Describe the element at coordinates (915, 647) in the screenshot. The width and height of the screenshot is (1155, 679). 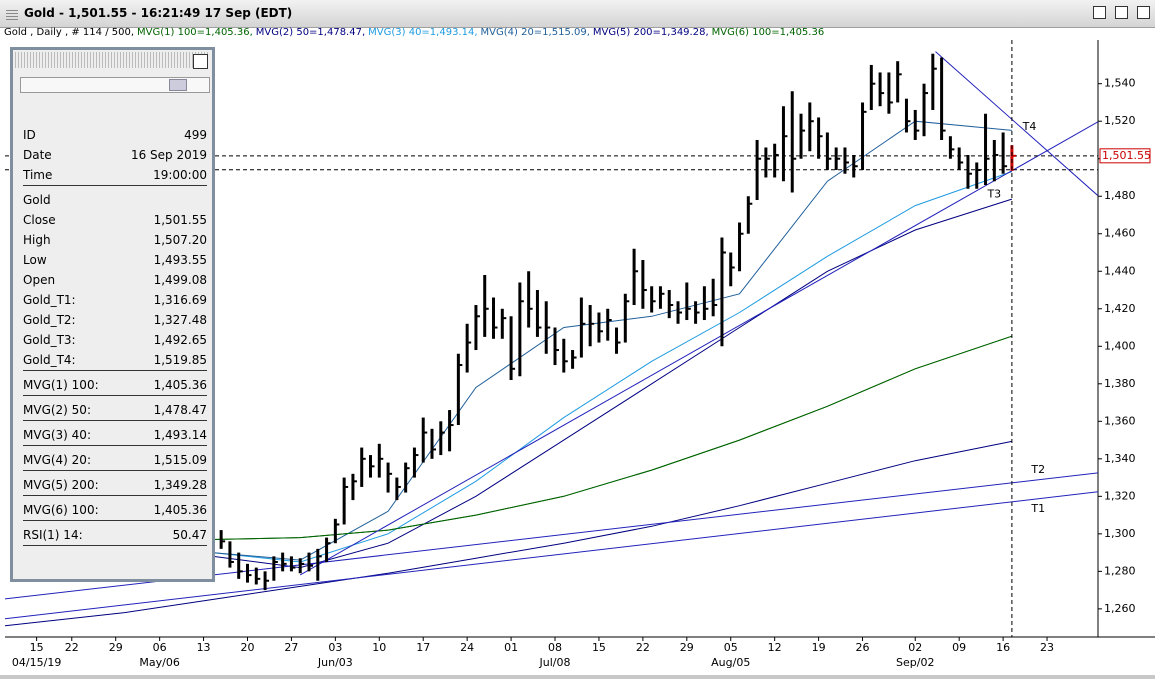
I see `x-tick-label: 02` at that location.